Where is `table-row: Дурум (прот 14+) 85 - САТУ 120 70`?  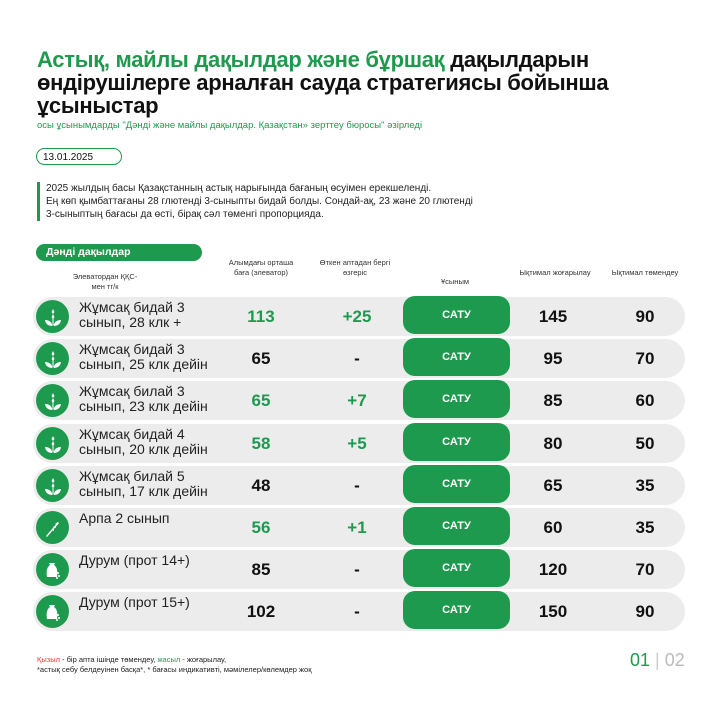 table-row: Дурум (прот 14+) 85 - САТУ 120 70 is located at coordinates (359, 569).